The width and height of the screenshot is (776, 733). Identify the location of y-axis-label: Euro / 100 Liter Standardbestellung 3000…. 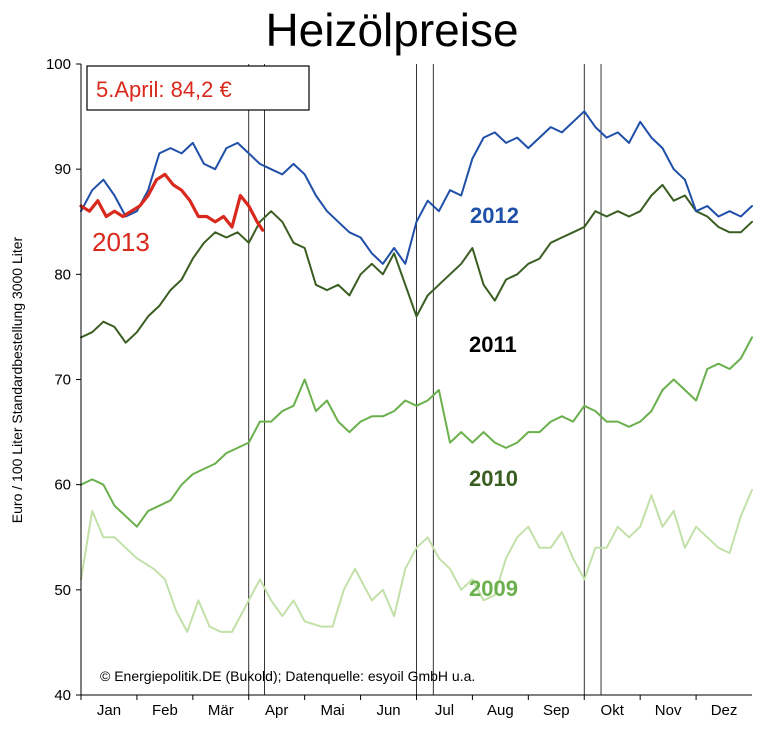
(17, 379).